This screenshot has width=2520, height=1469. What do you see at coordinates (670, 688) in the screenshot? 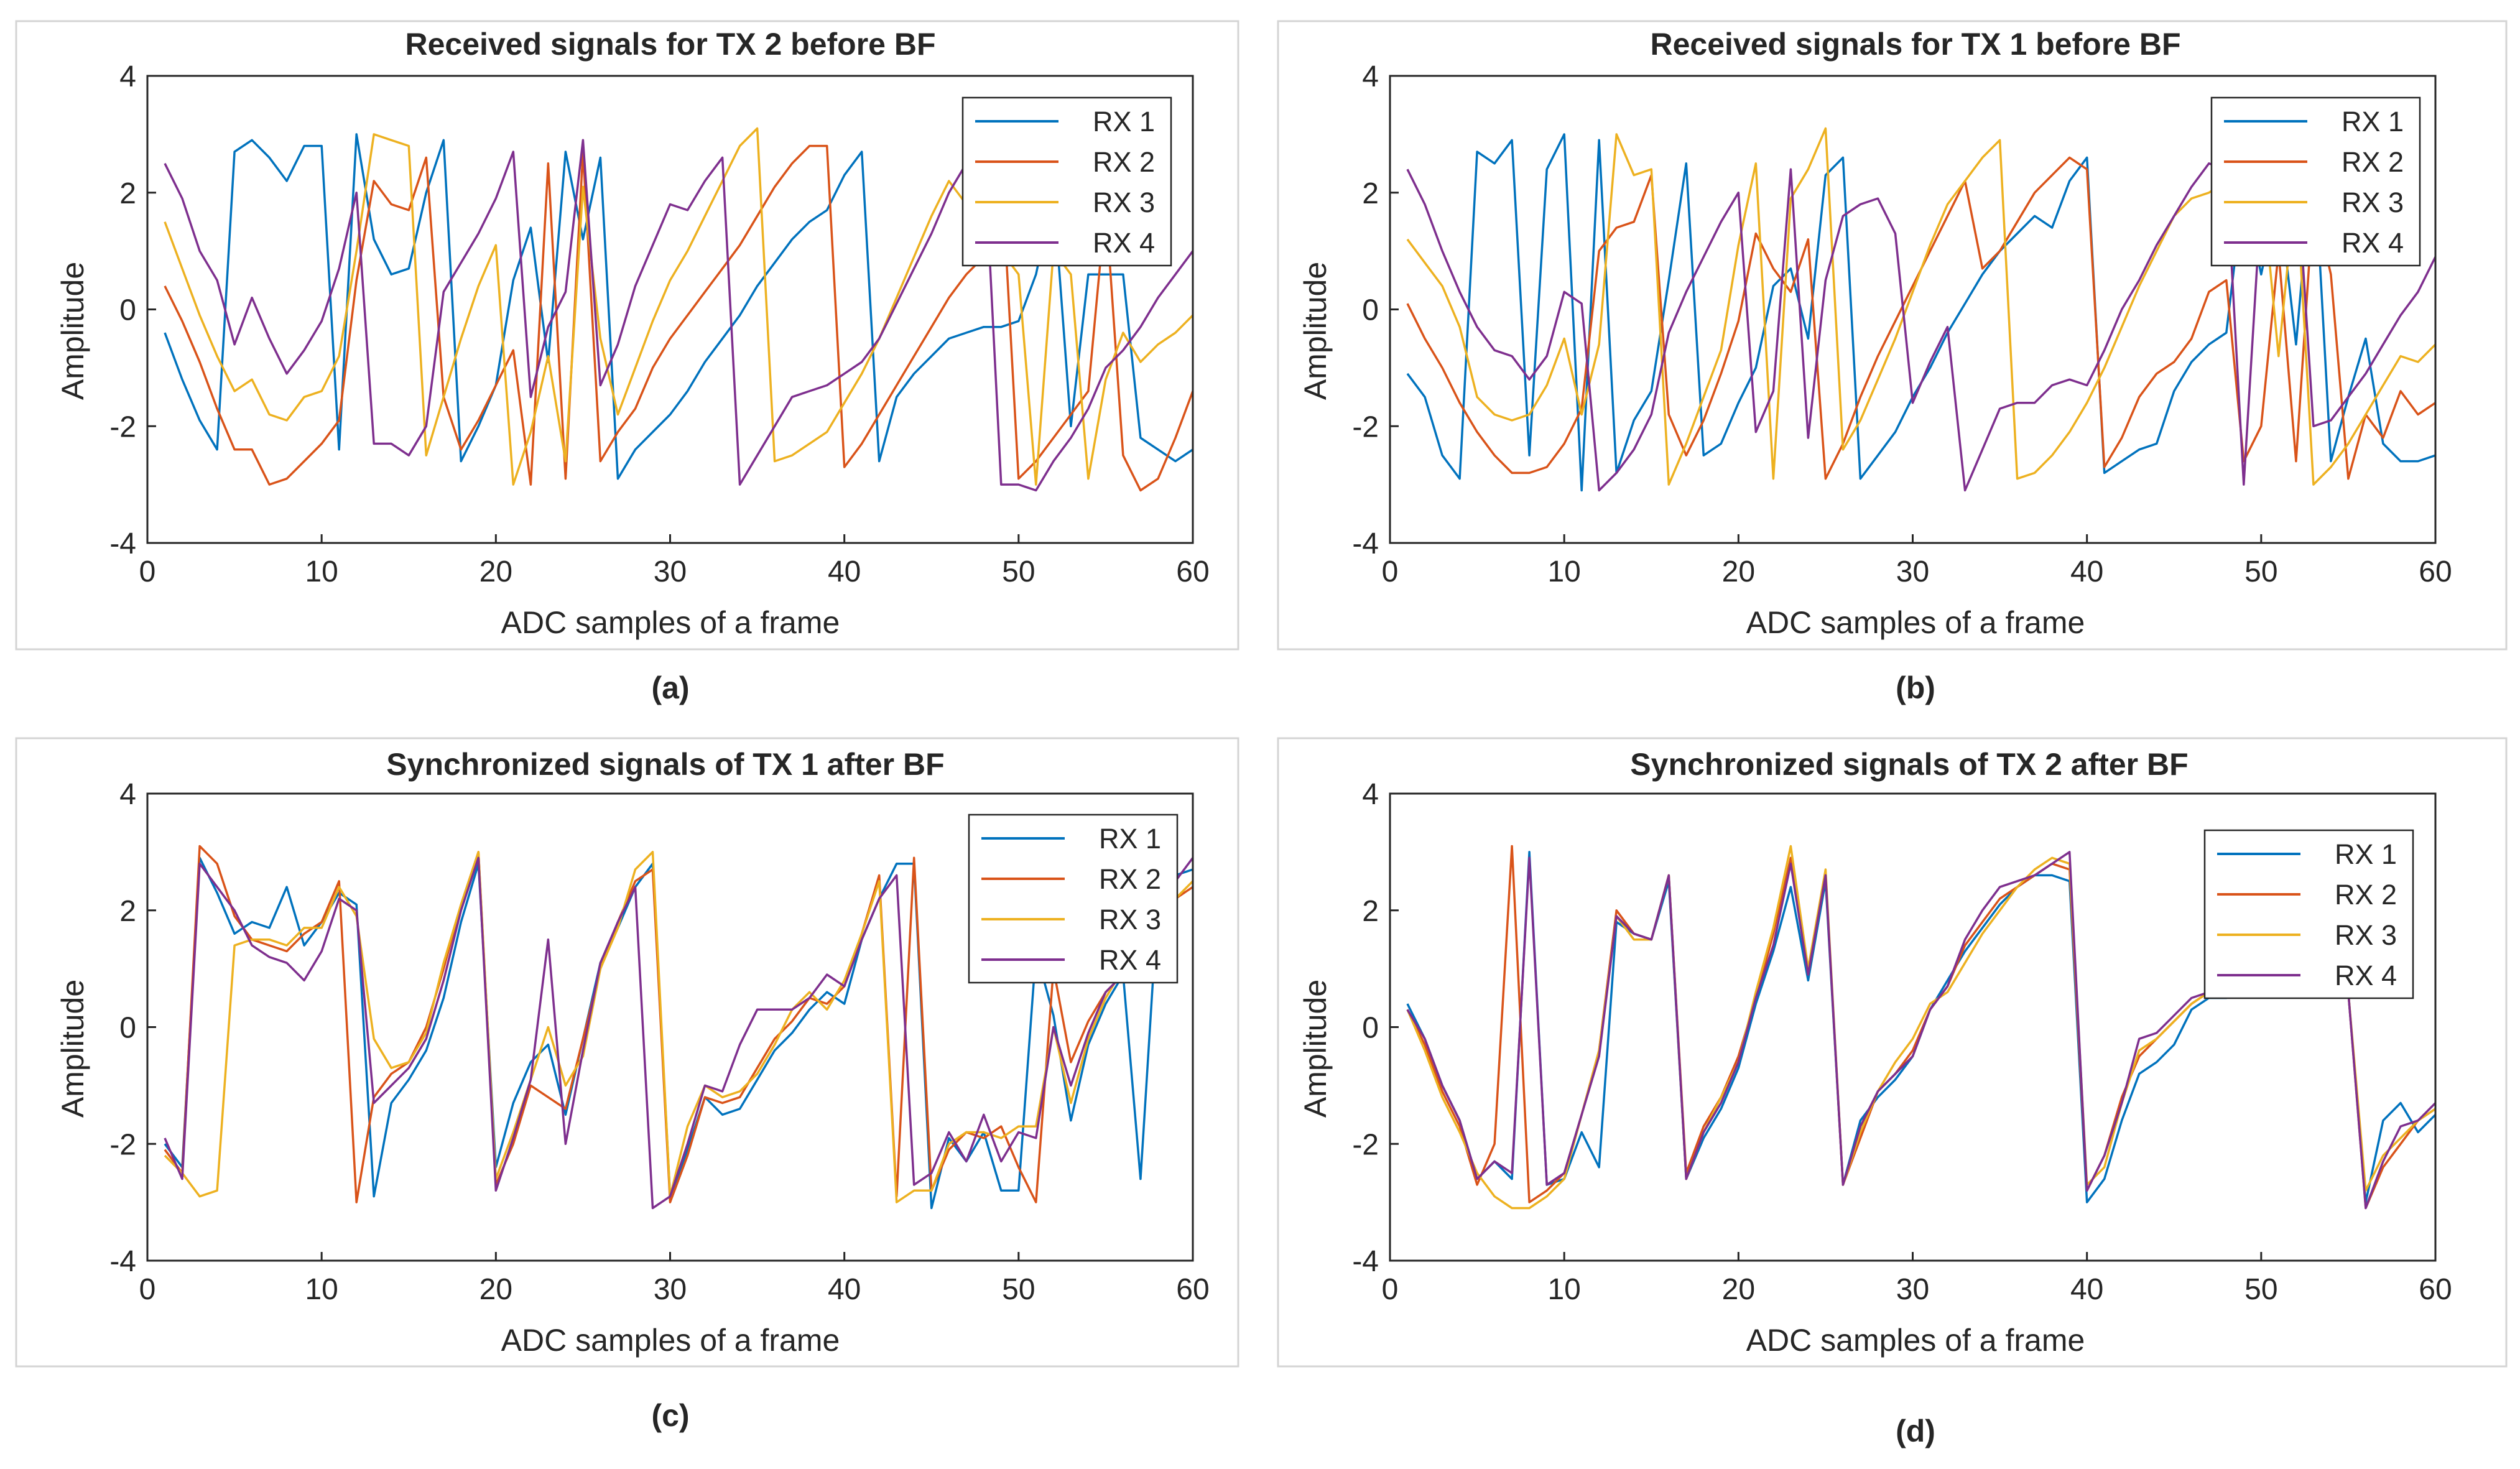
I see `panel-caption: (a)` at bounding box center [670, 688].